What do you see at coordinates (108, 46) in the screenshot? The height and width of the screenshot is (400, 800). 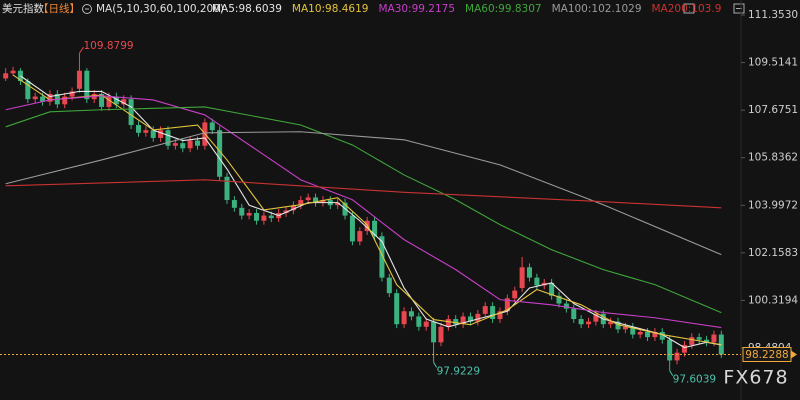 I see `high-annotation: 109.8799` at bounding box center [108, 46].